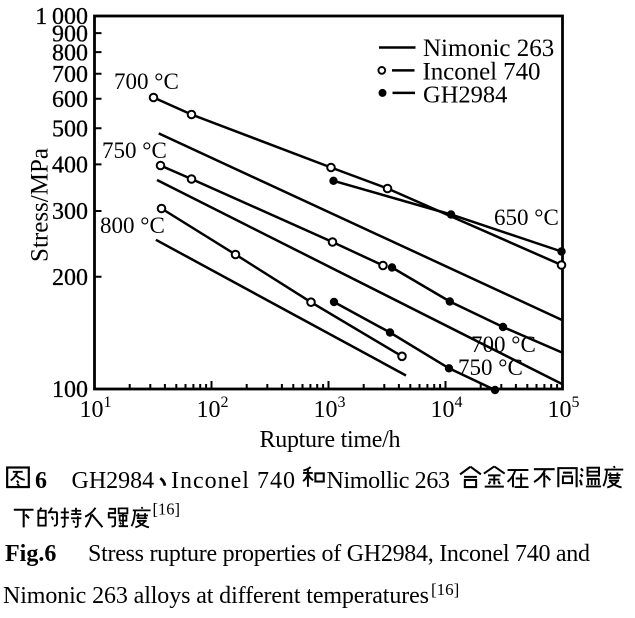 The image size is (635, 618). What do you see at coordinates (132, 225) in the screenshot?
I see `svg-text: 800 °C` at bounding box center [132, 225].